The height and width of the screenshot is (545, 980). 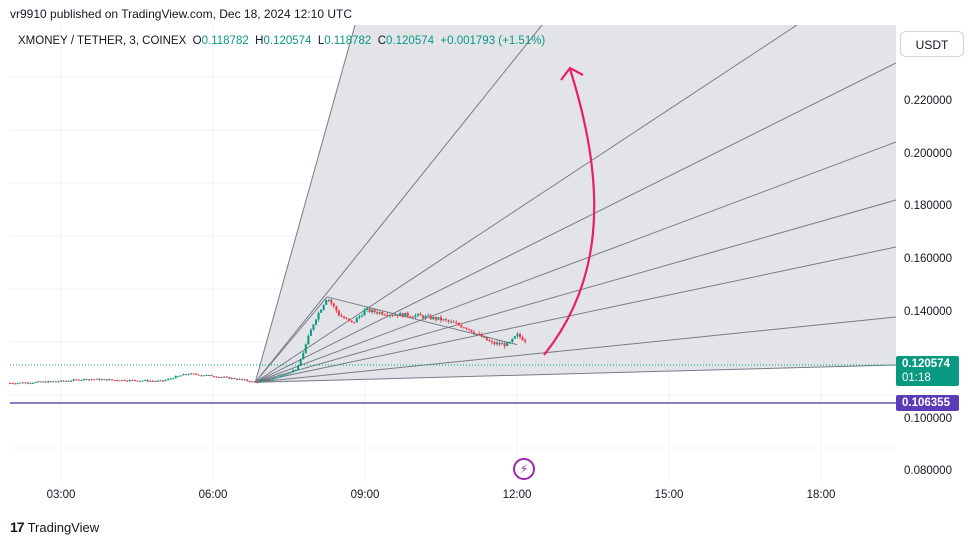 I want to click on open-value: 0.118782, so click(x=225, y=41).